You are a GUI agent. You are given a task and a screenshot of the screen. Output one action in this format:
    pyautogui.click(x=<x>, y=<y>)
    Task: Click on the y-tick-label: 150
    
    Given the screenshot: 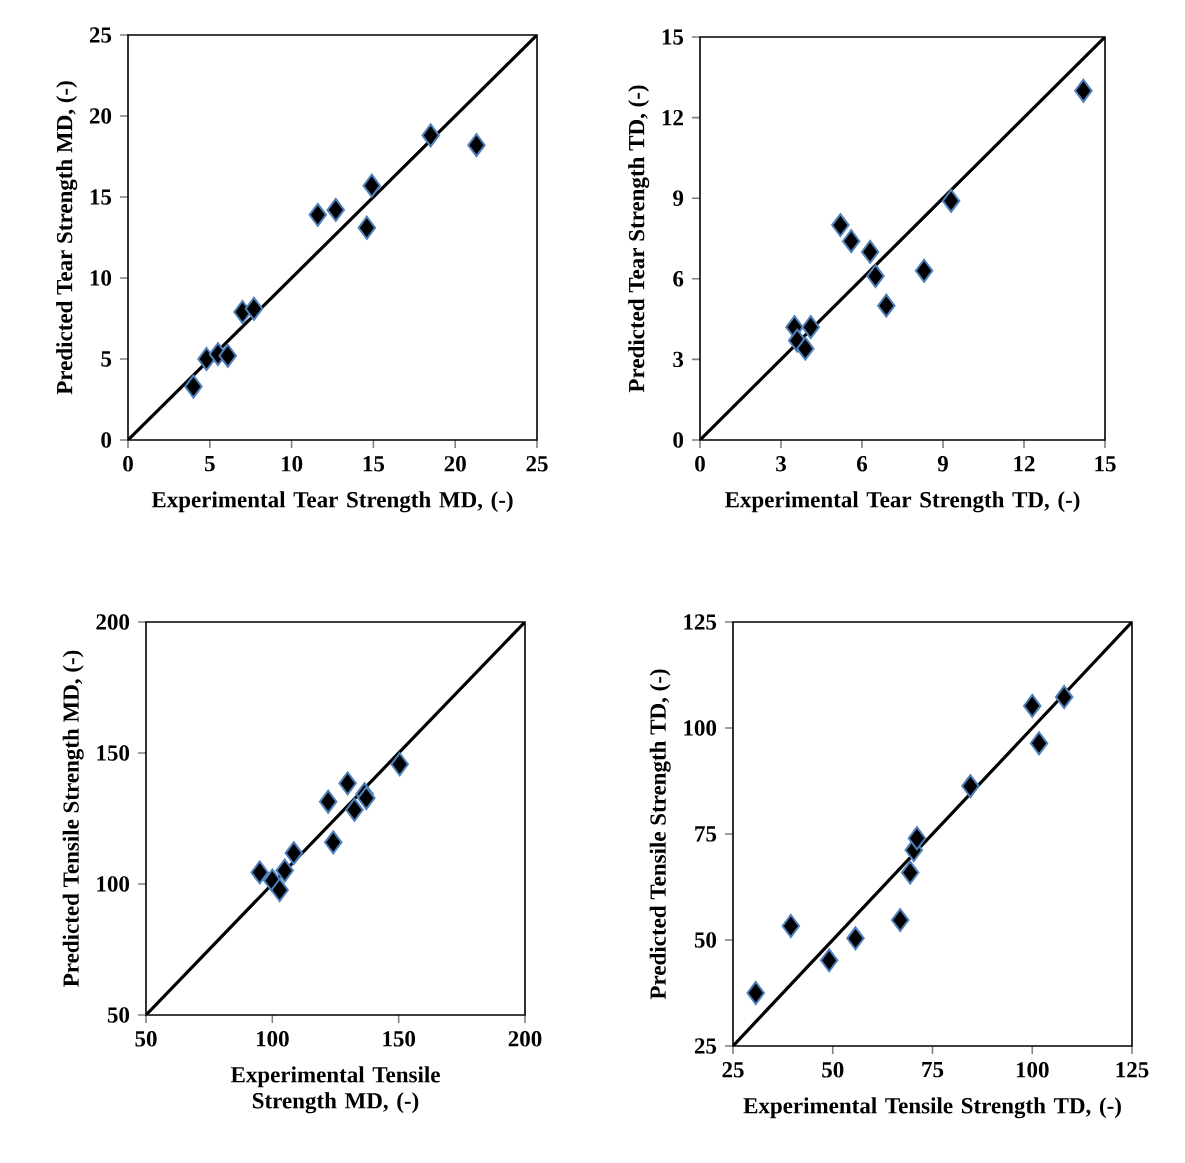 What is the action you would take?
    pyautogui.click(x=113, y=753)
    